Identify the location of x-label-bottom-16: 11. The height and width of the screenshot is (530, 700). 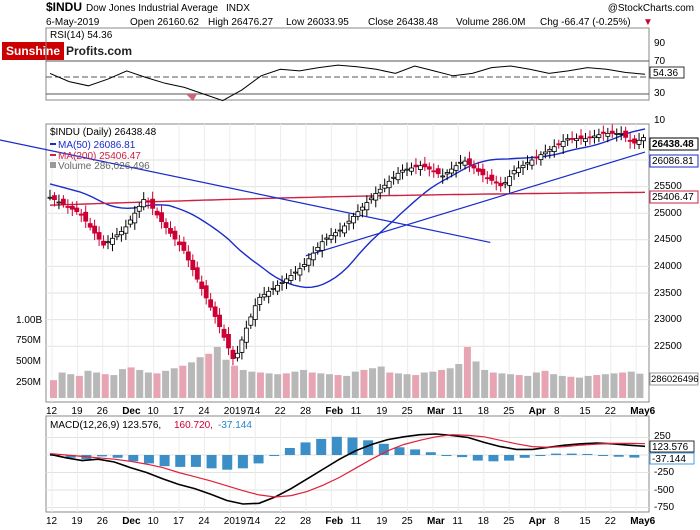
(457, 521).